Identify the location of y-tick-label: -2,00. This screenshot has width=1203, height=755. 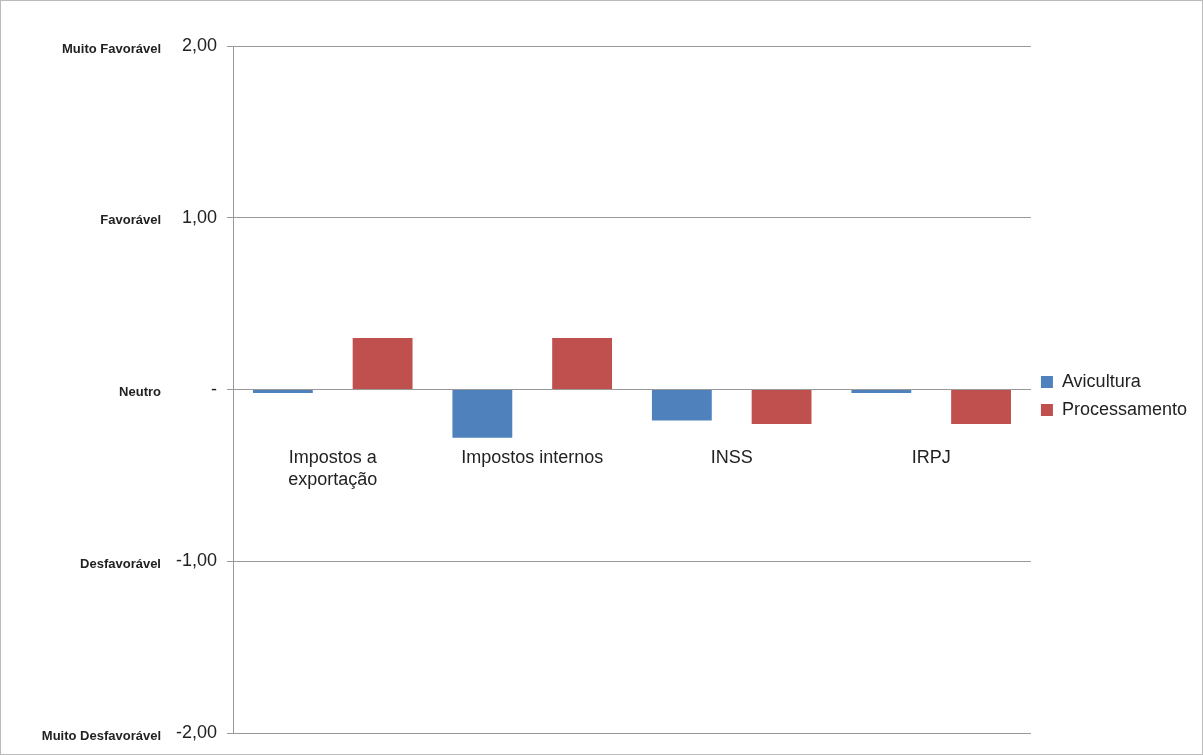
(196, 732).